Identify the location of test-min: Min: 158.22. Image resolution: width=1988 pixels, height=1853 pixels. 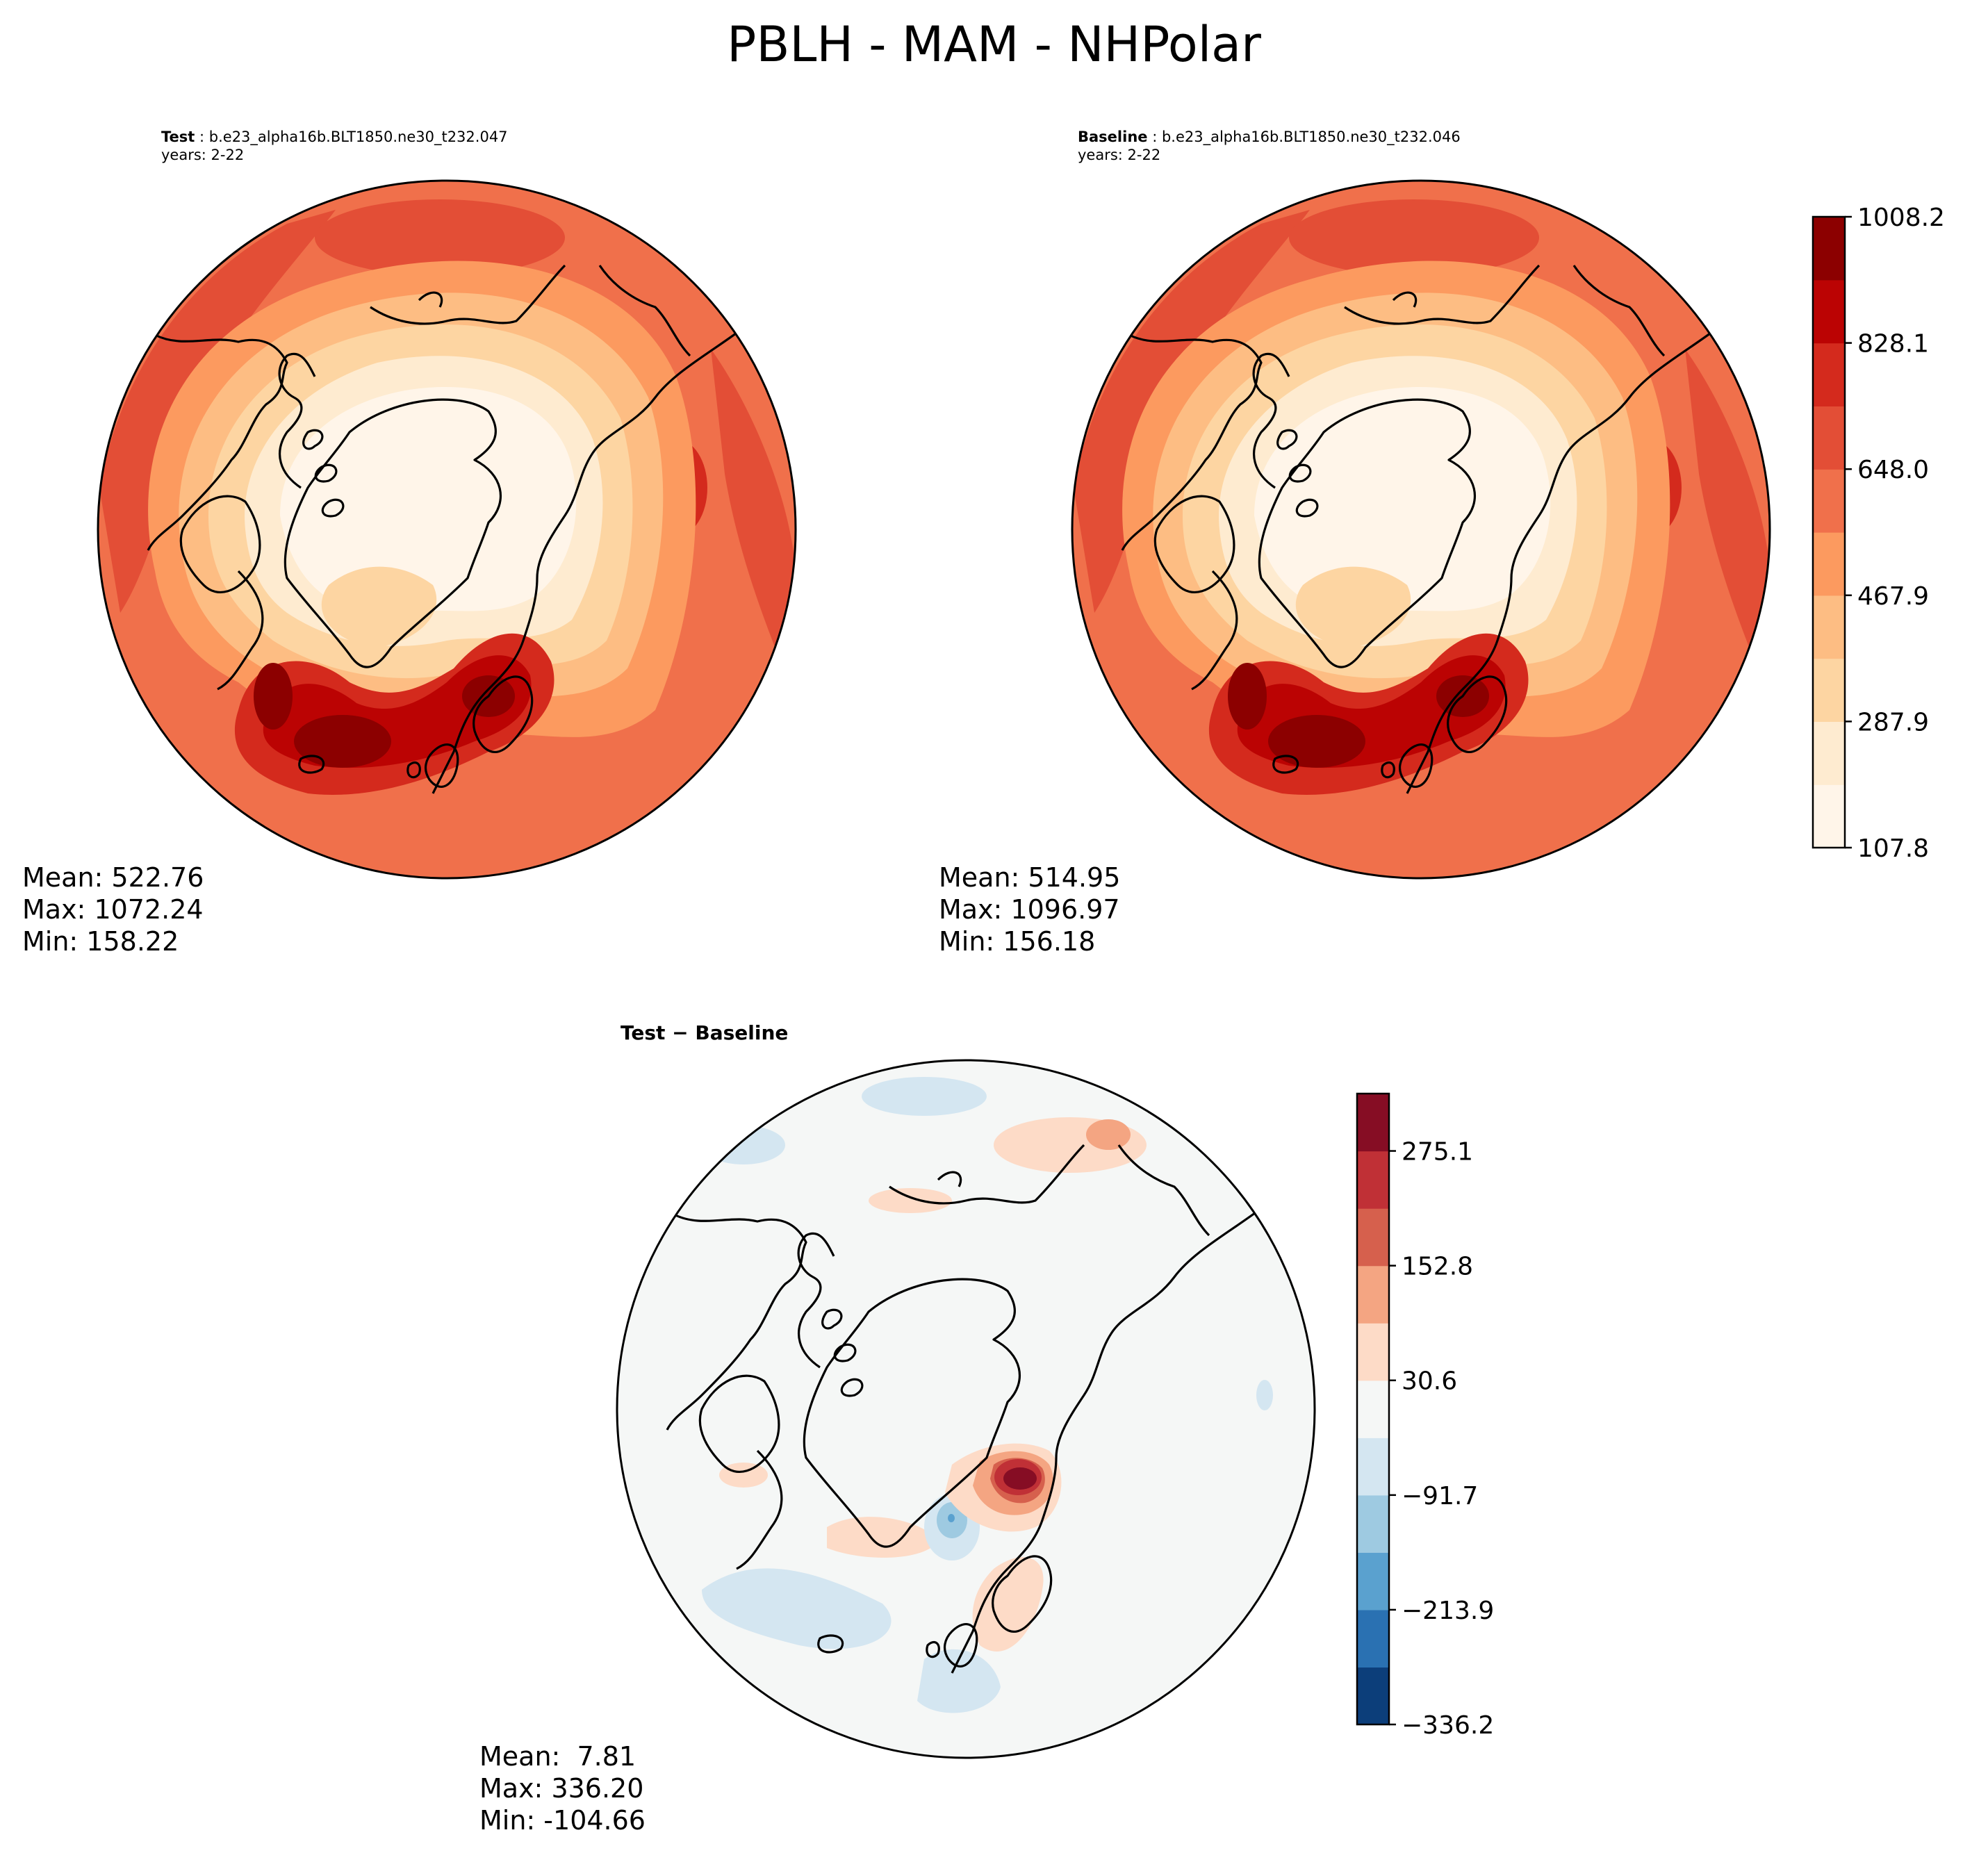
(100, 941).